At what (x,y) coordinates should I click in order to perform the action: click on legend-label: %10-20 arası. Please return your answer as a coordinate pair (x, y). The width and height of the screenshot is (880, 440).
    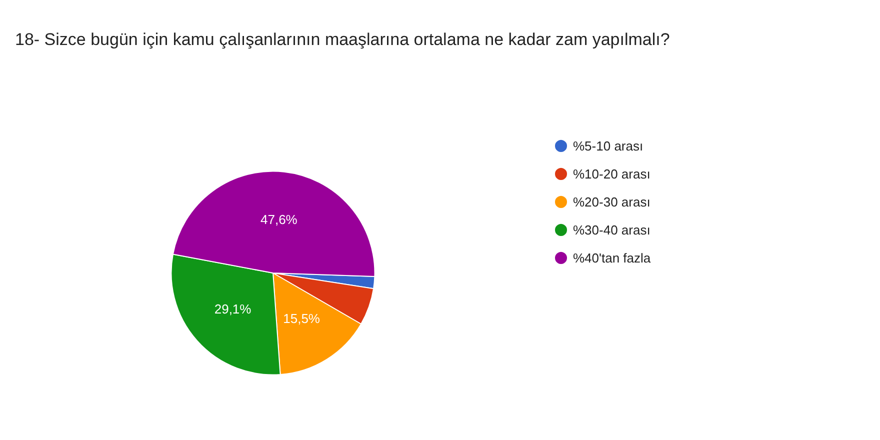
    Looking at the image, I should click on (611, 174).